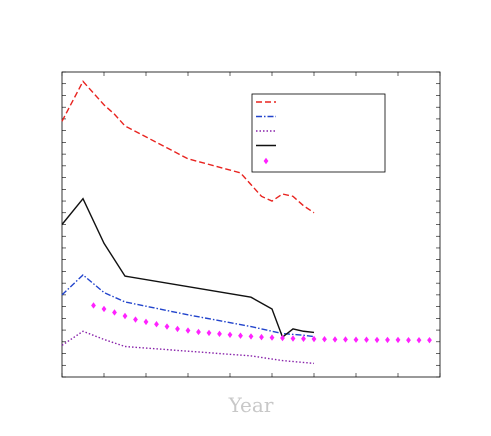  Describe the element at coordinates (251, 405) in the screenshot. I see `x-axis-title: Year` at that location.